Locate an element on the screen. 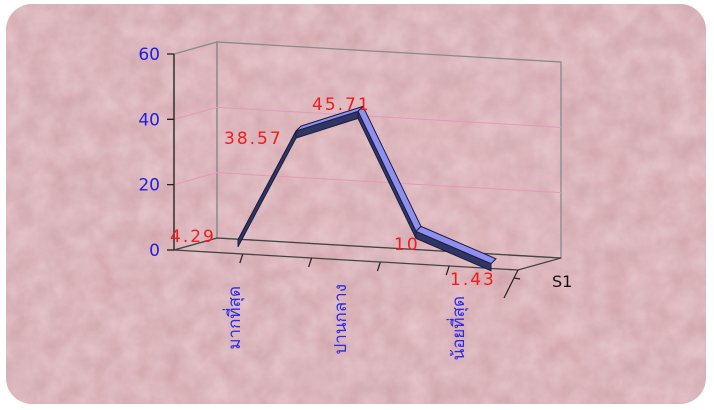  floor is located at coordinates (367, 254).